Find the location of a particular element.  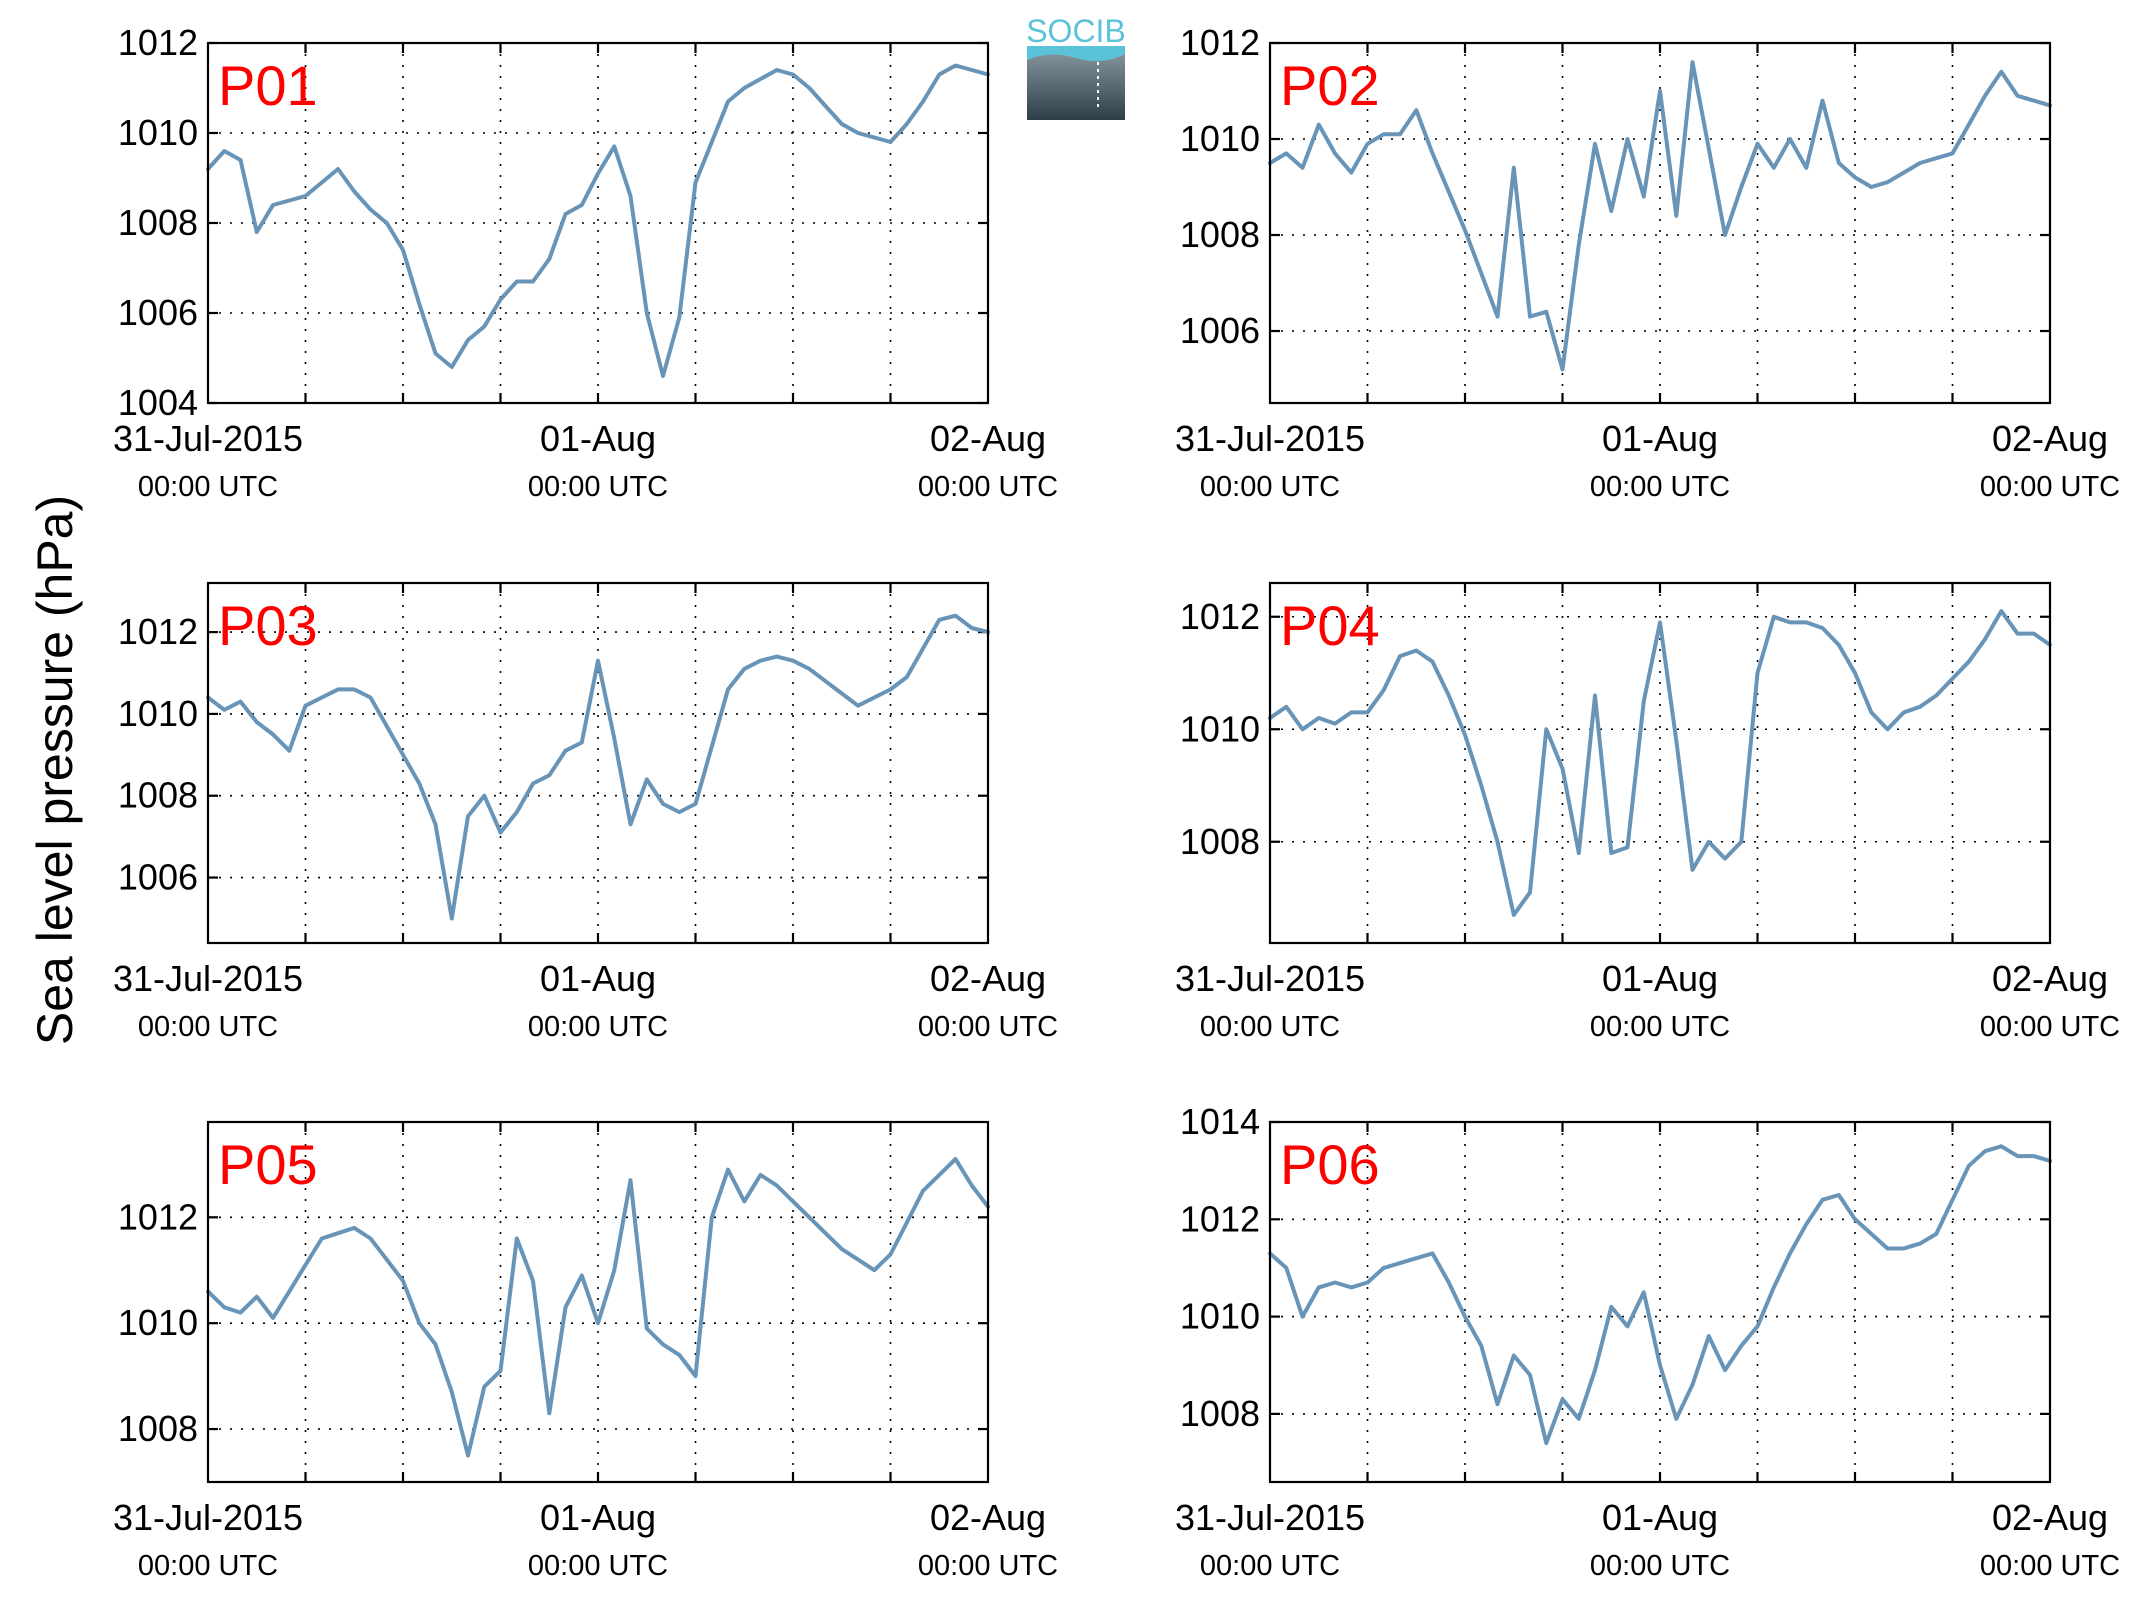

y-tick-label: 1004 is located at coordinates (158, 402).